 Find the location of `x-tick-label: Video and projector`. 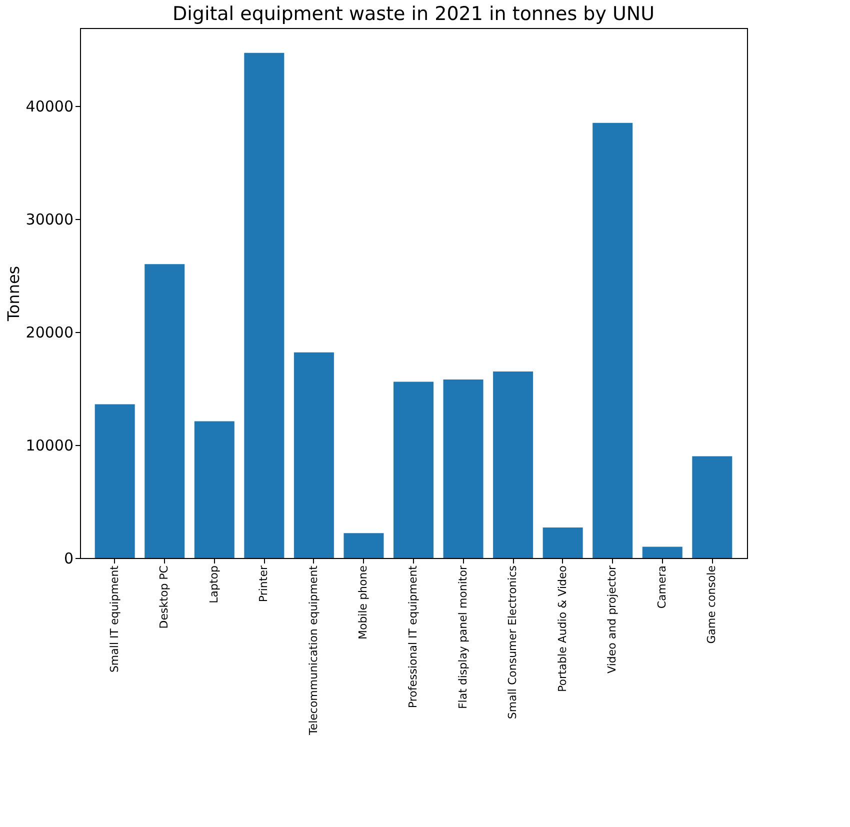

x-tick-label: Video and projector is located at coordinates (612, 619).